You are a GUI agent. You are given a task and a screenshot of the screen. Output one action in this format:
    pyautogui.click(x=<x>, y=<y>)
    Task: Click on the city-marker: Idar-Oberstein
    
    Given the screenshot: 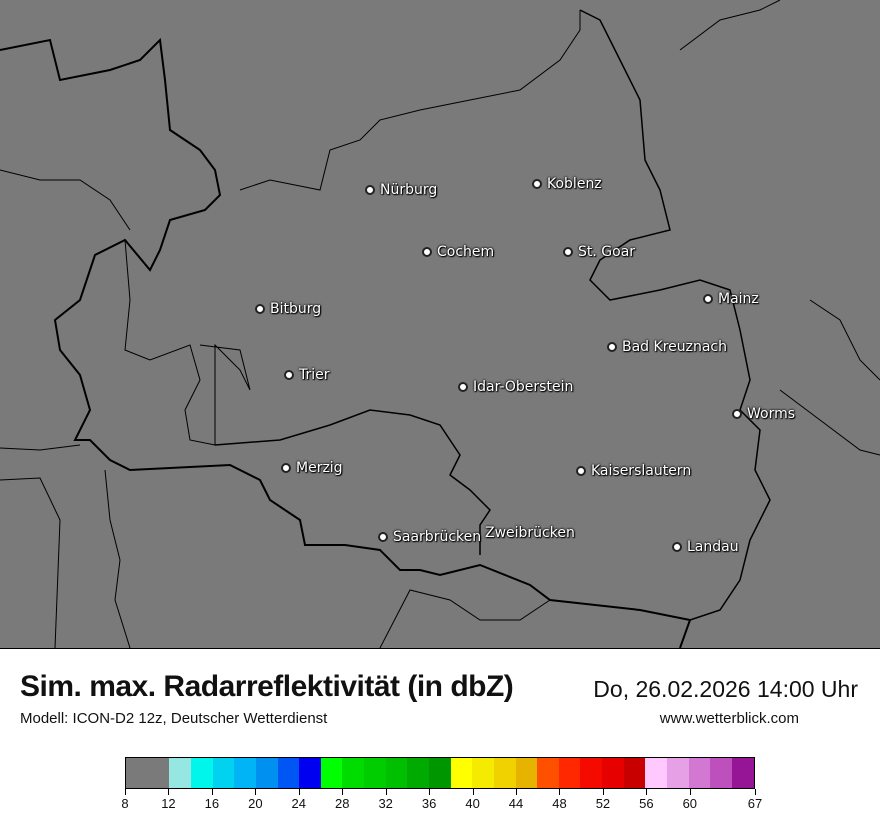 What is the action you would take?
    pyautogui.click(x=515, y=387)
    